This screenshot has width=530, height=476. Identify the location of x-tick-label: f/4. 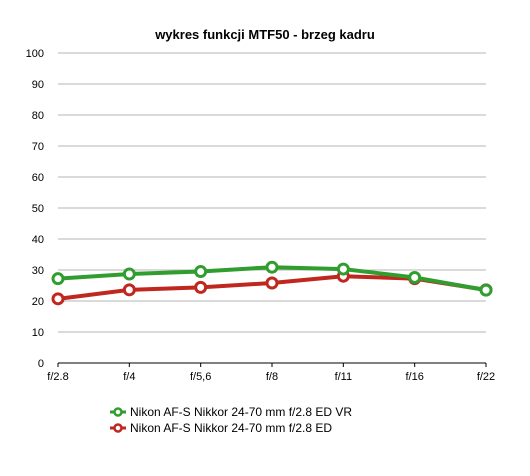
(129, 377).